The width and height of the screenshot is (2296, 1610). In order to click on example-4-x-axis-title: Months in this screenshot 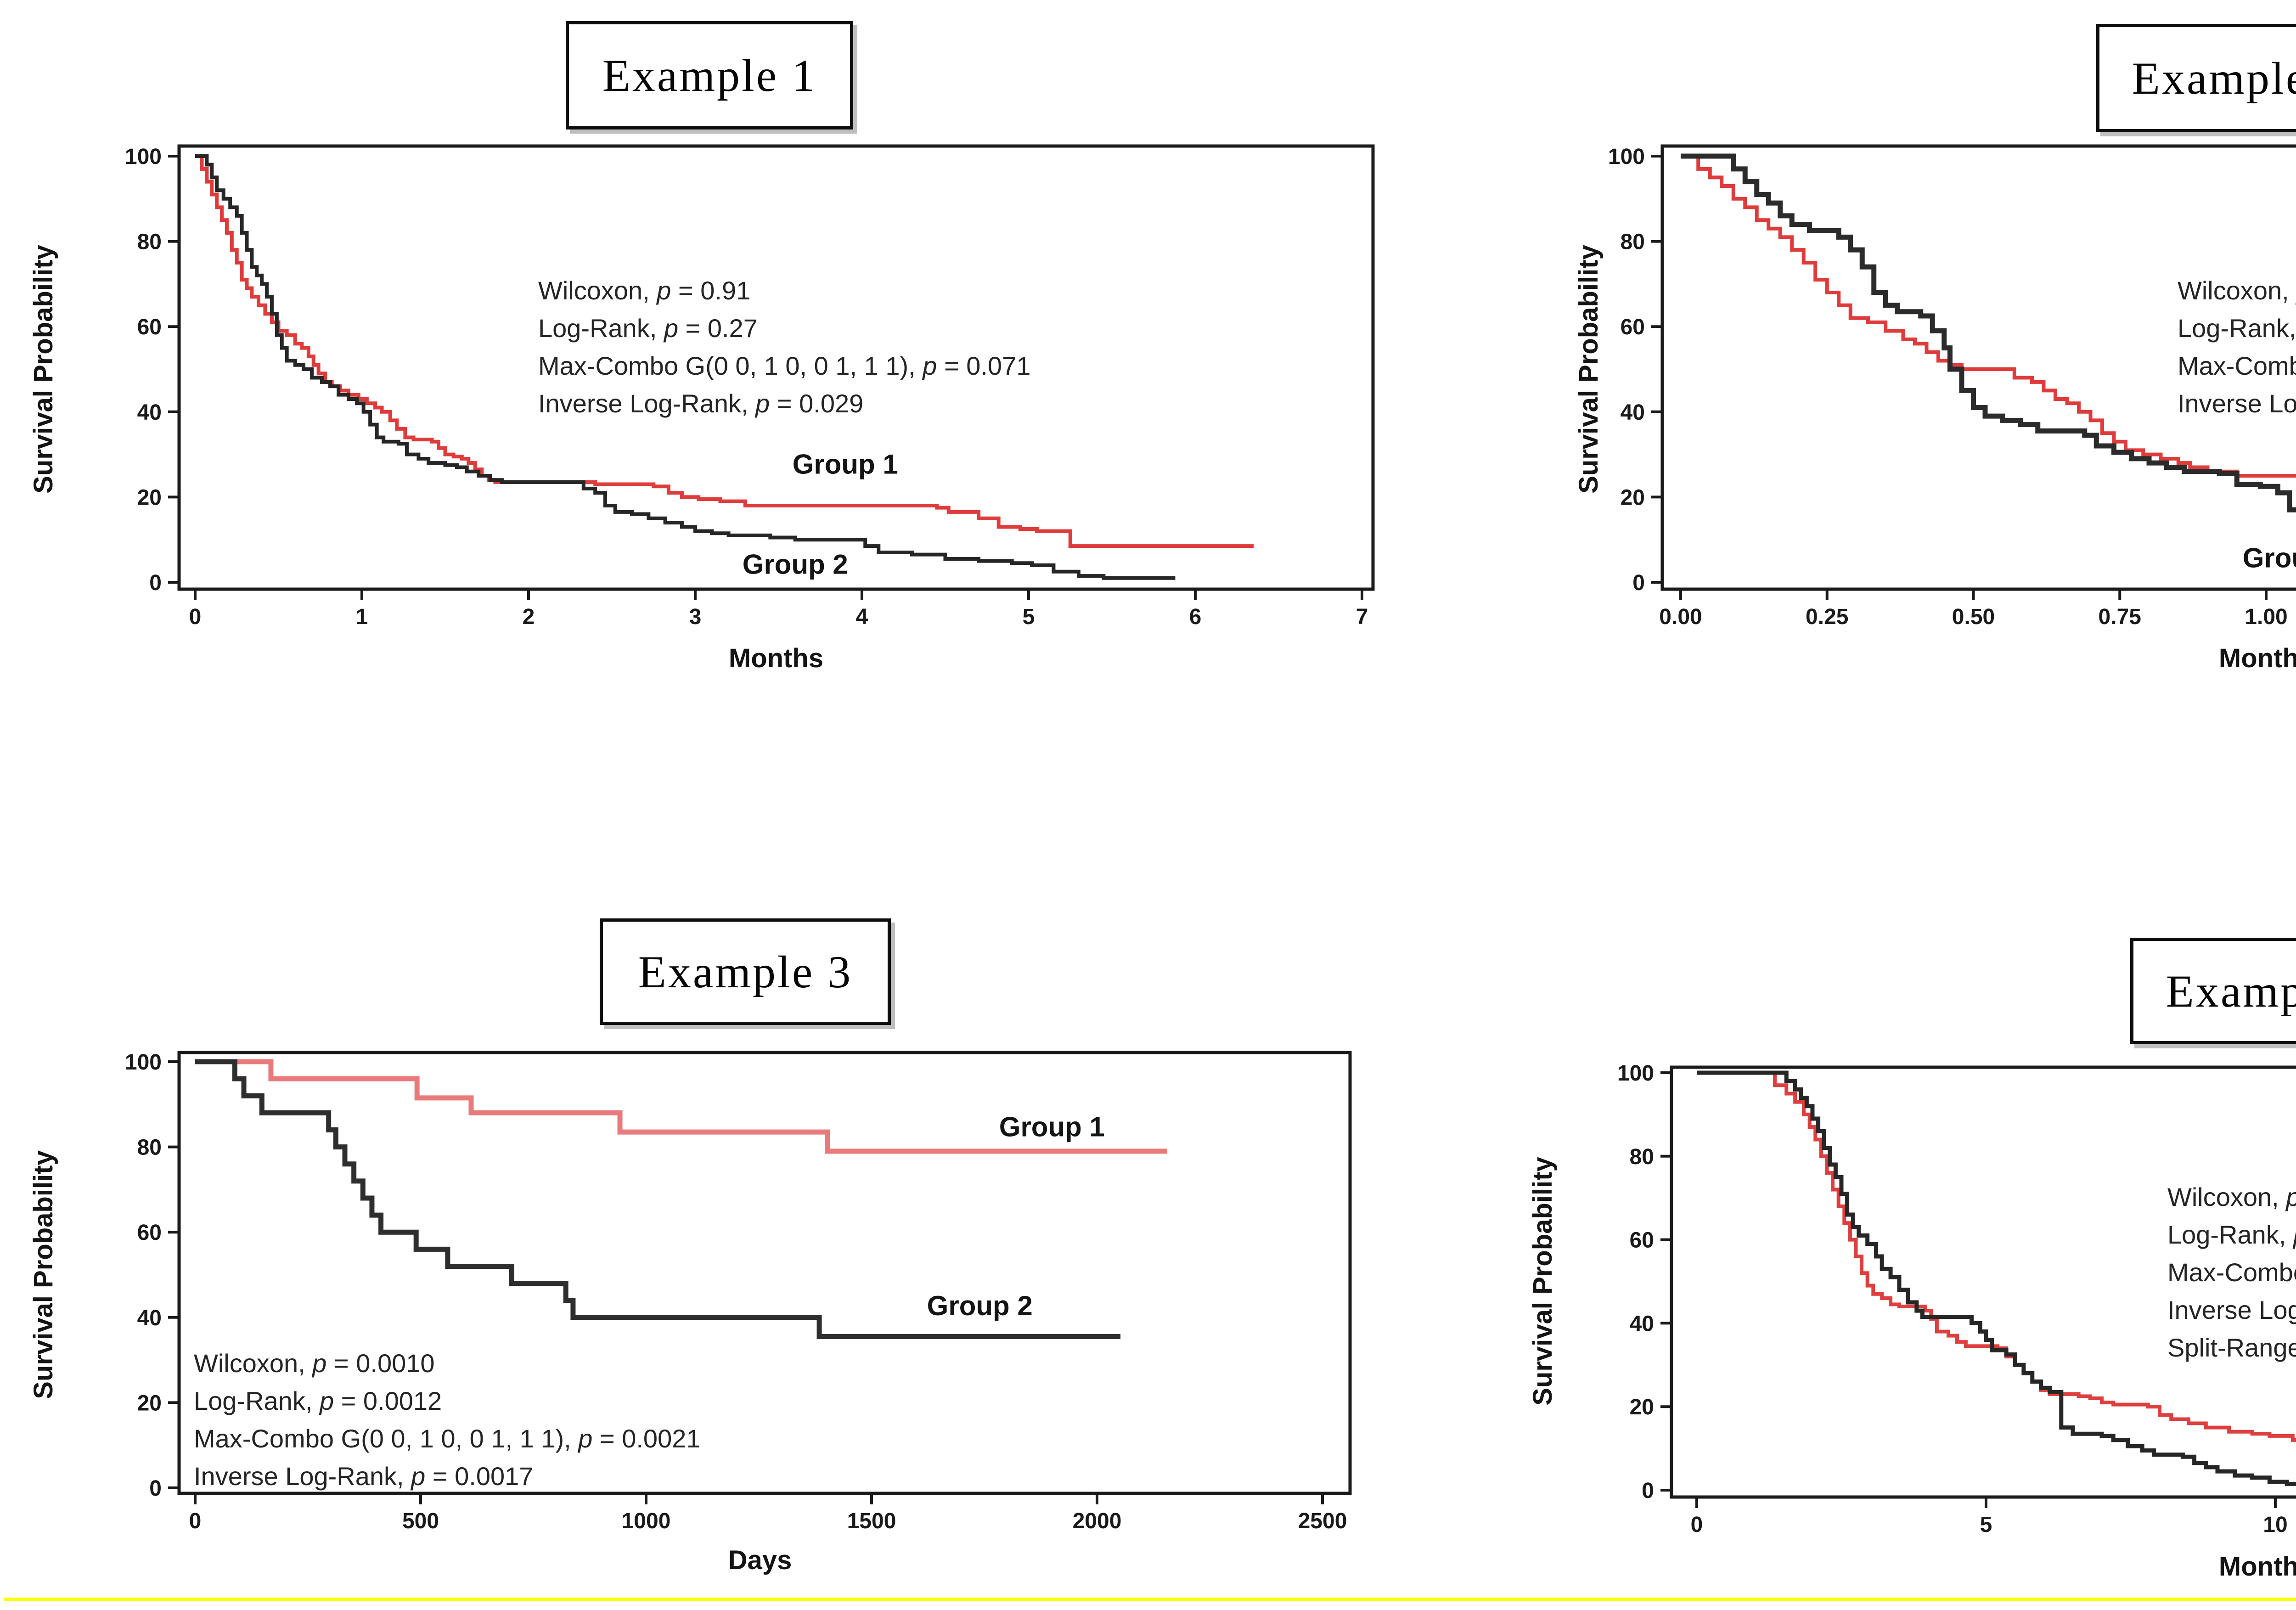, I will do `click(2257, 1567)`.